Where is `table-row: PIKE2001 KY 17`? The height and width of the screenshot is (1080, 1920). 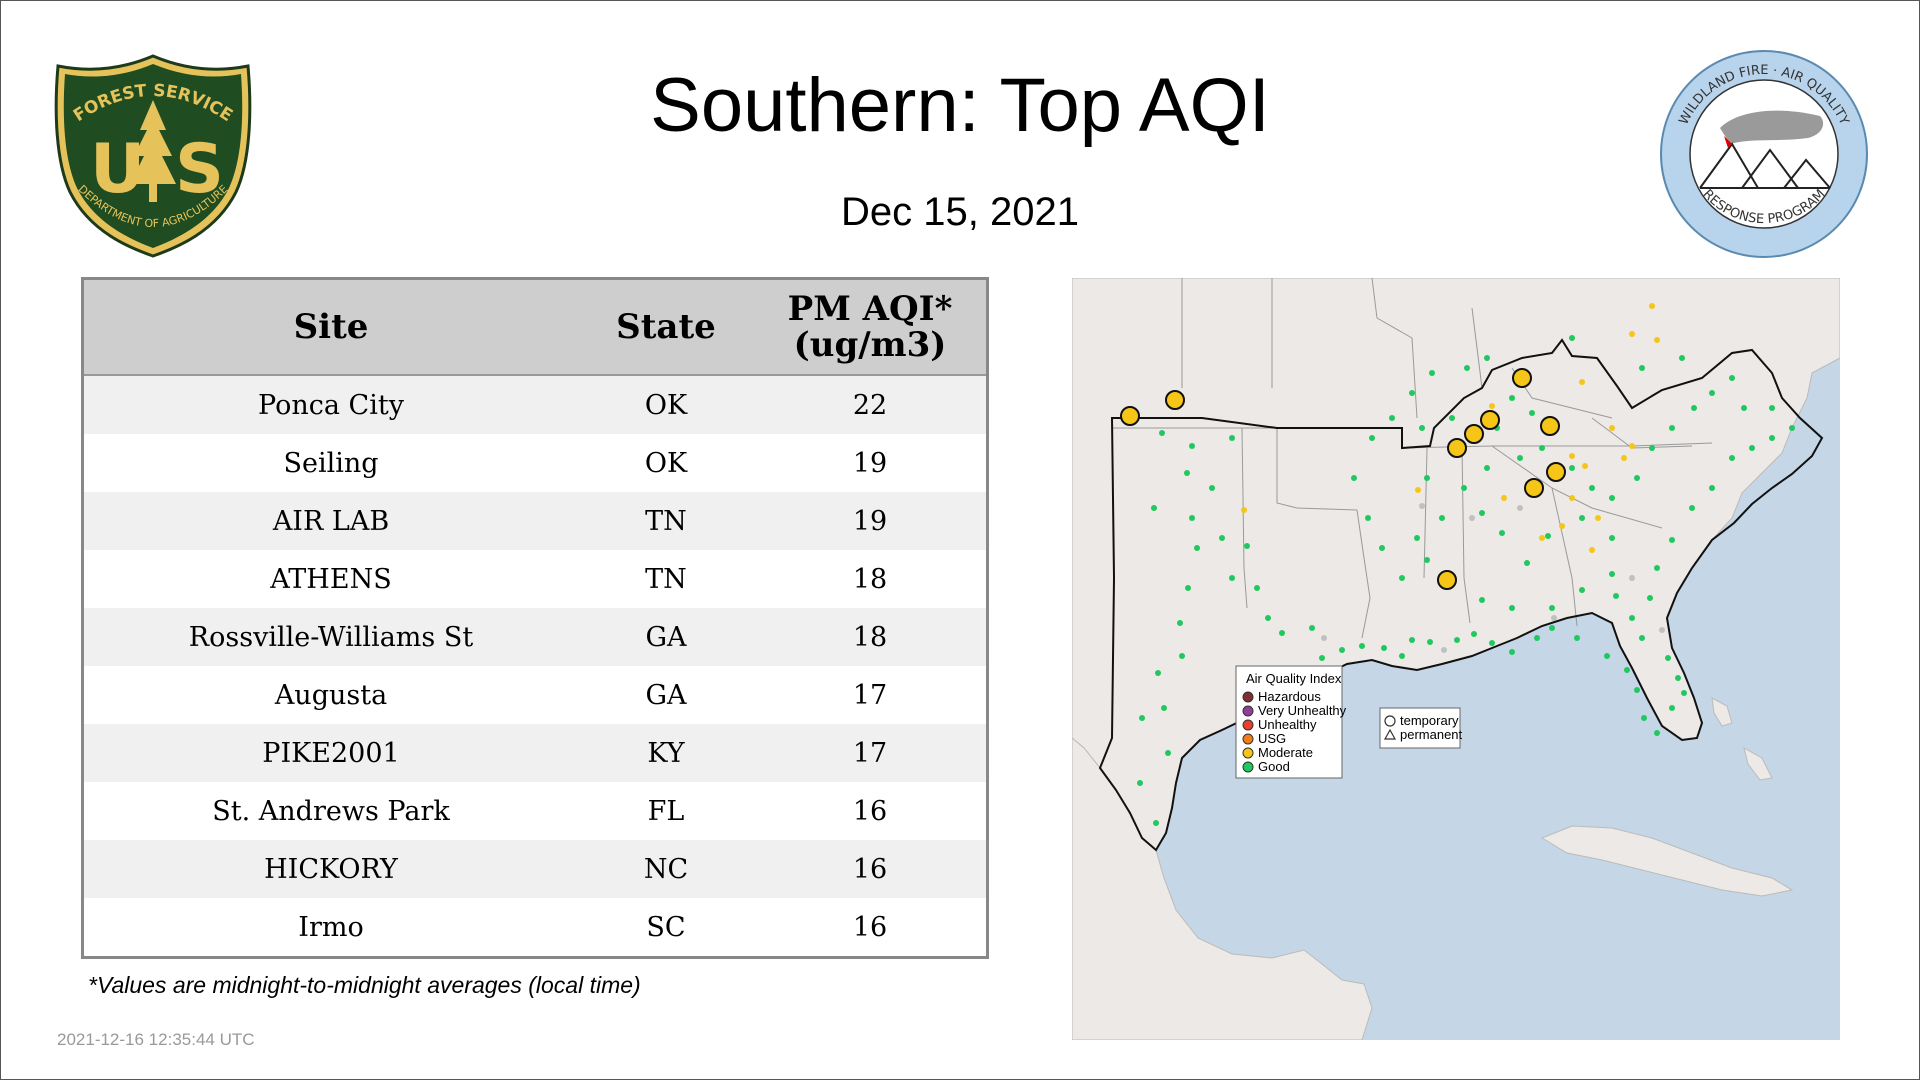
table-row: PIKE2001 KY 17 is located at coordinates (535, 753).